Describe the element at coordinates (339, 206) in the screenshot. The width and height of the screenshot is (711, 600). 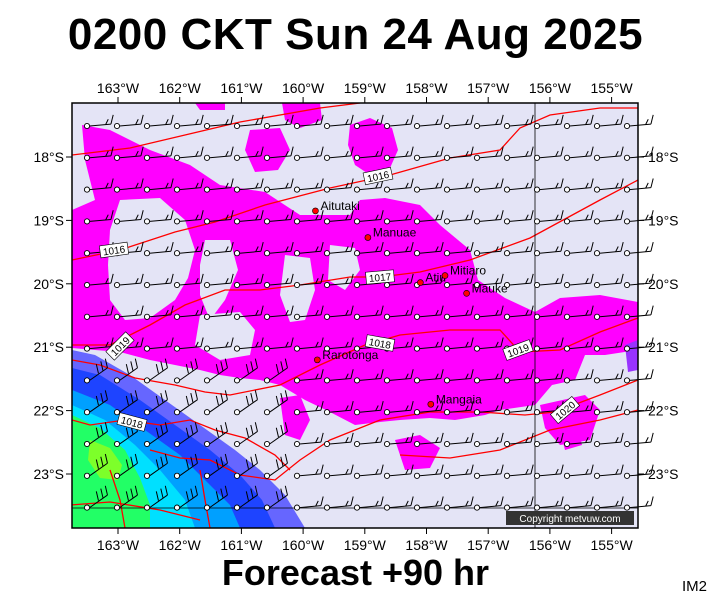
I see `town-label: Aitutaki` at that location.